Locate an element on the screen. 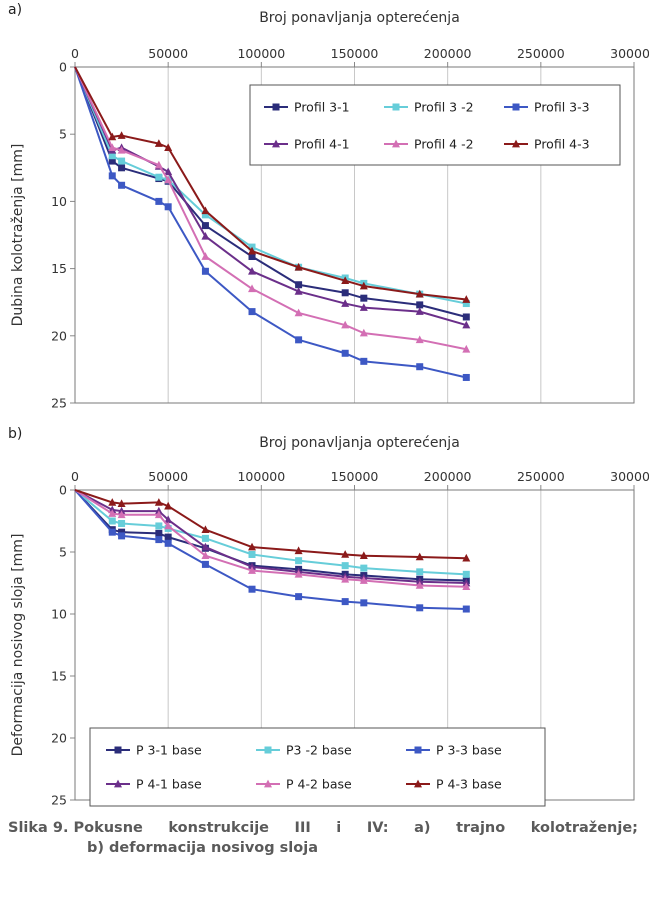 The width and height of the screenshot is (649, 900). legend-item: Profil 3-1 is located at coordinates (307, 107).